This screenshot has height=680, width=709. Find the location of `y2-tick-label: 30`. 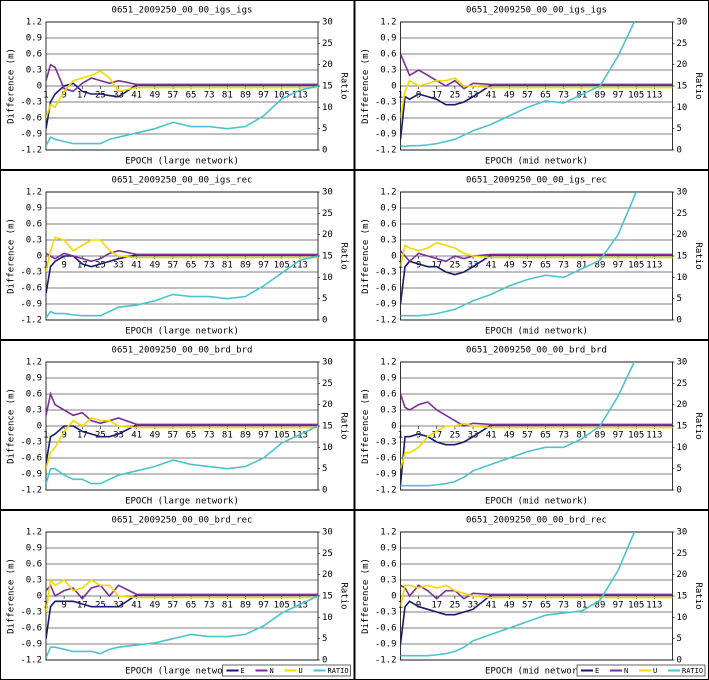

y2-tick-label: 30 is located at coordinates (682, 363).